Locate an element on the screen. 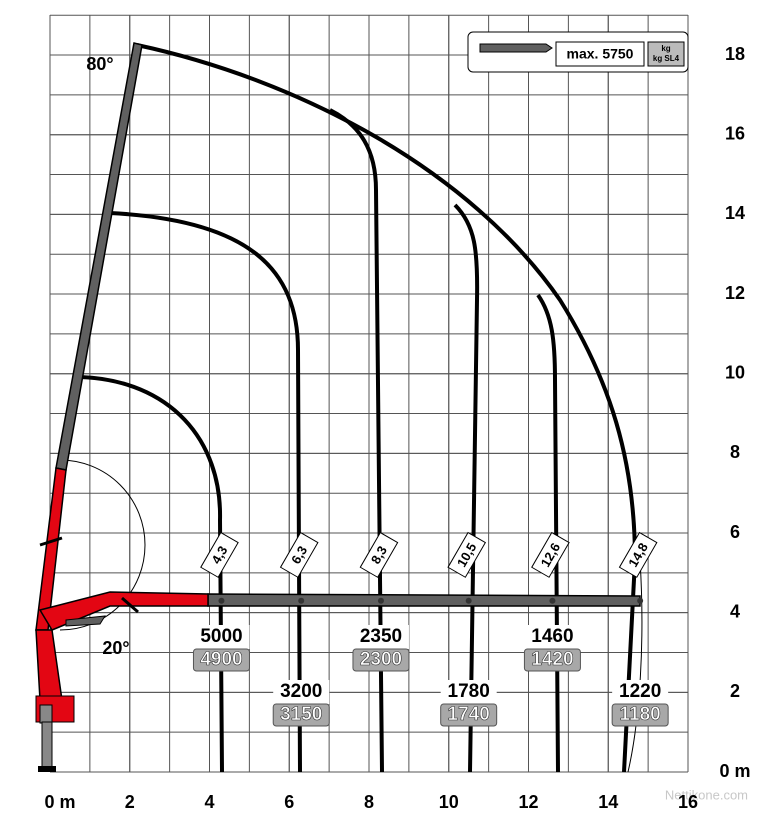 The width and height of the screenshot is (769, 820). load-sl4: 2300 is located at coordinates (381, 659).